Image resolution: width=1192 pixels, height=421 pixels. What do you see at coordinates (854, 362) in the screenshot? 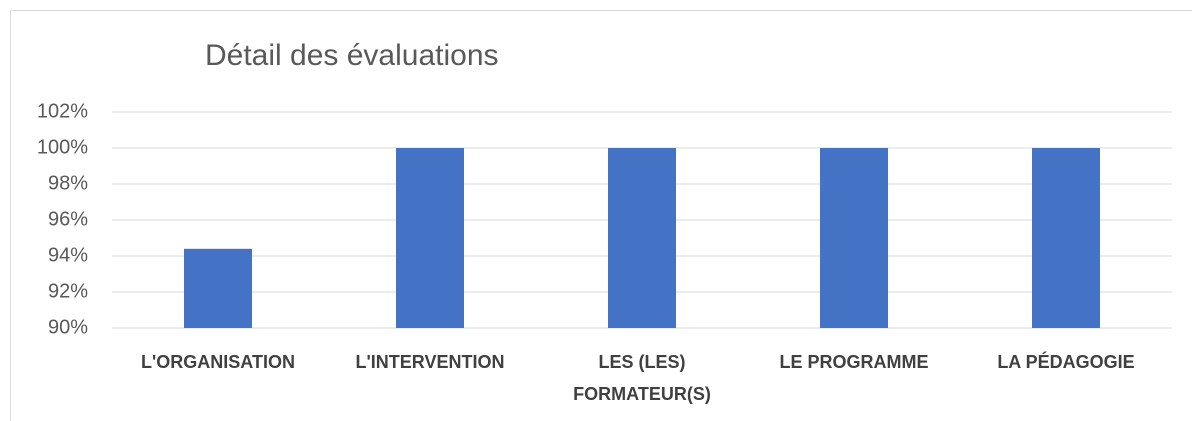
I see `x-tick-label: LE PROGRAMME` at bounding box center [854, 362].